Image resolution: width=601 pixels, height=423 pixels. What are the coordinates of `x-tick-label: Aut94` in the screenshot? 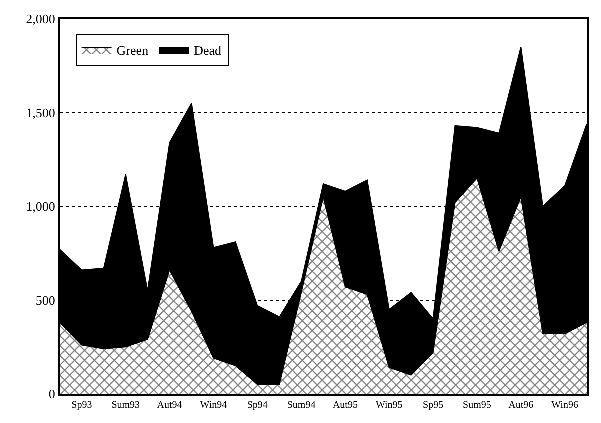 It's located at (169, 405).